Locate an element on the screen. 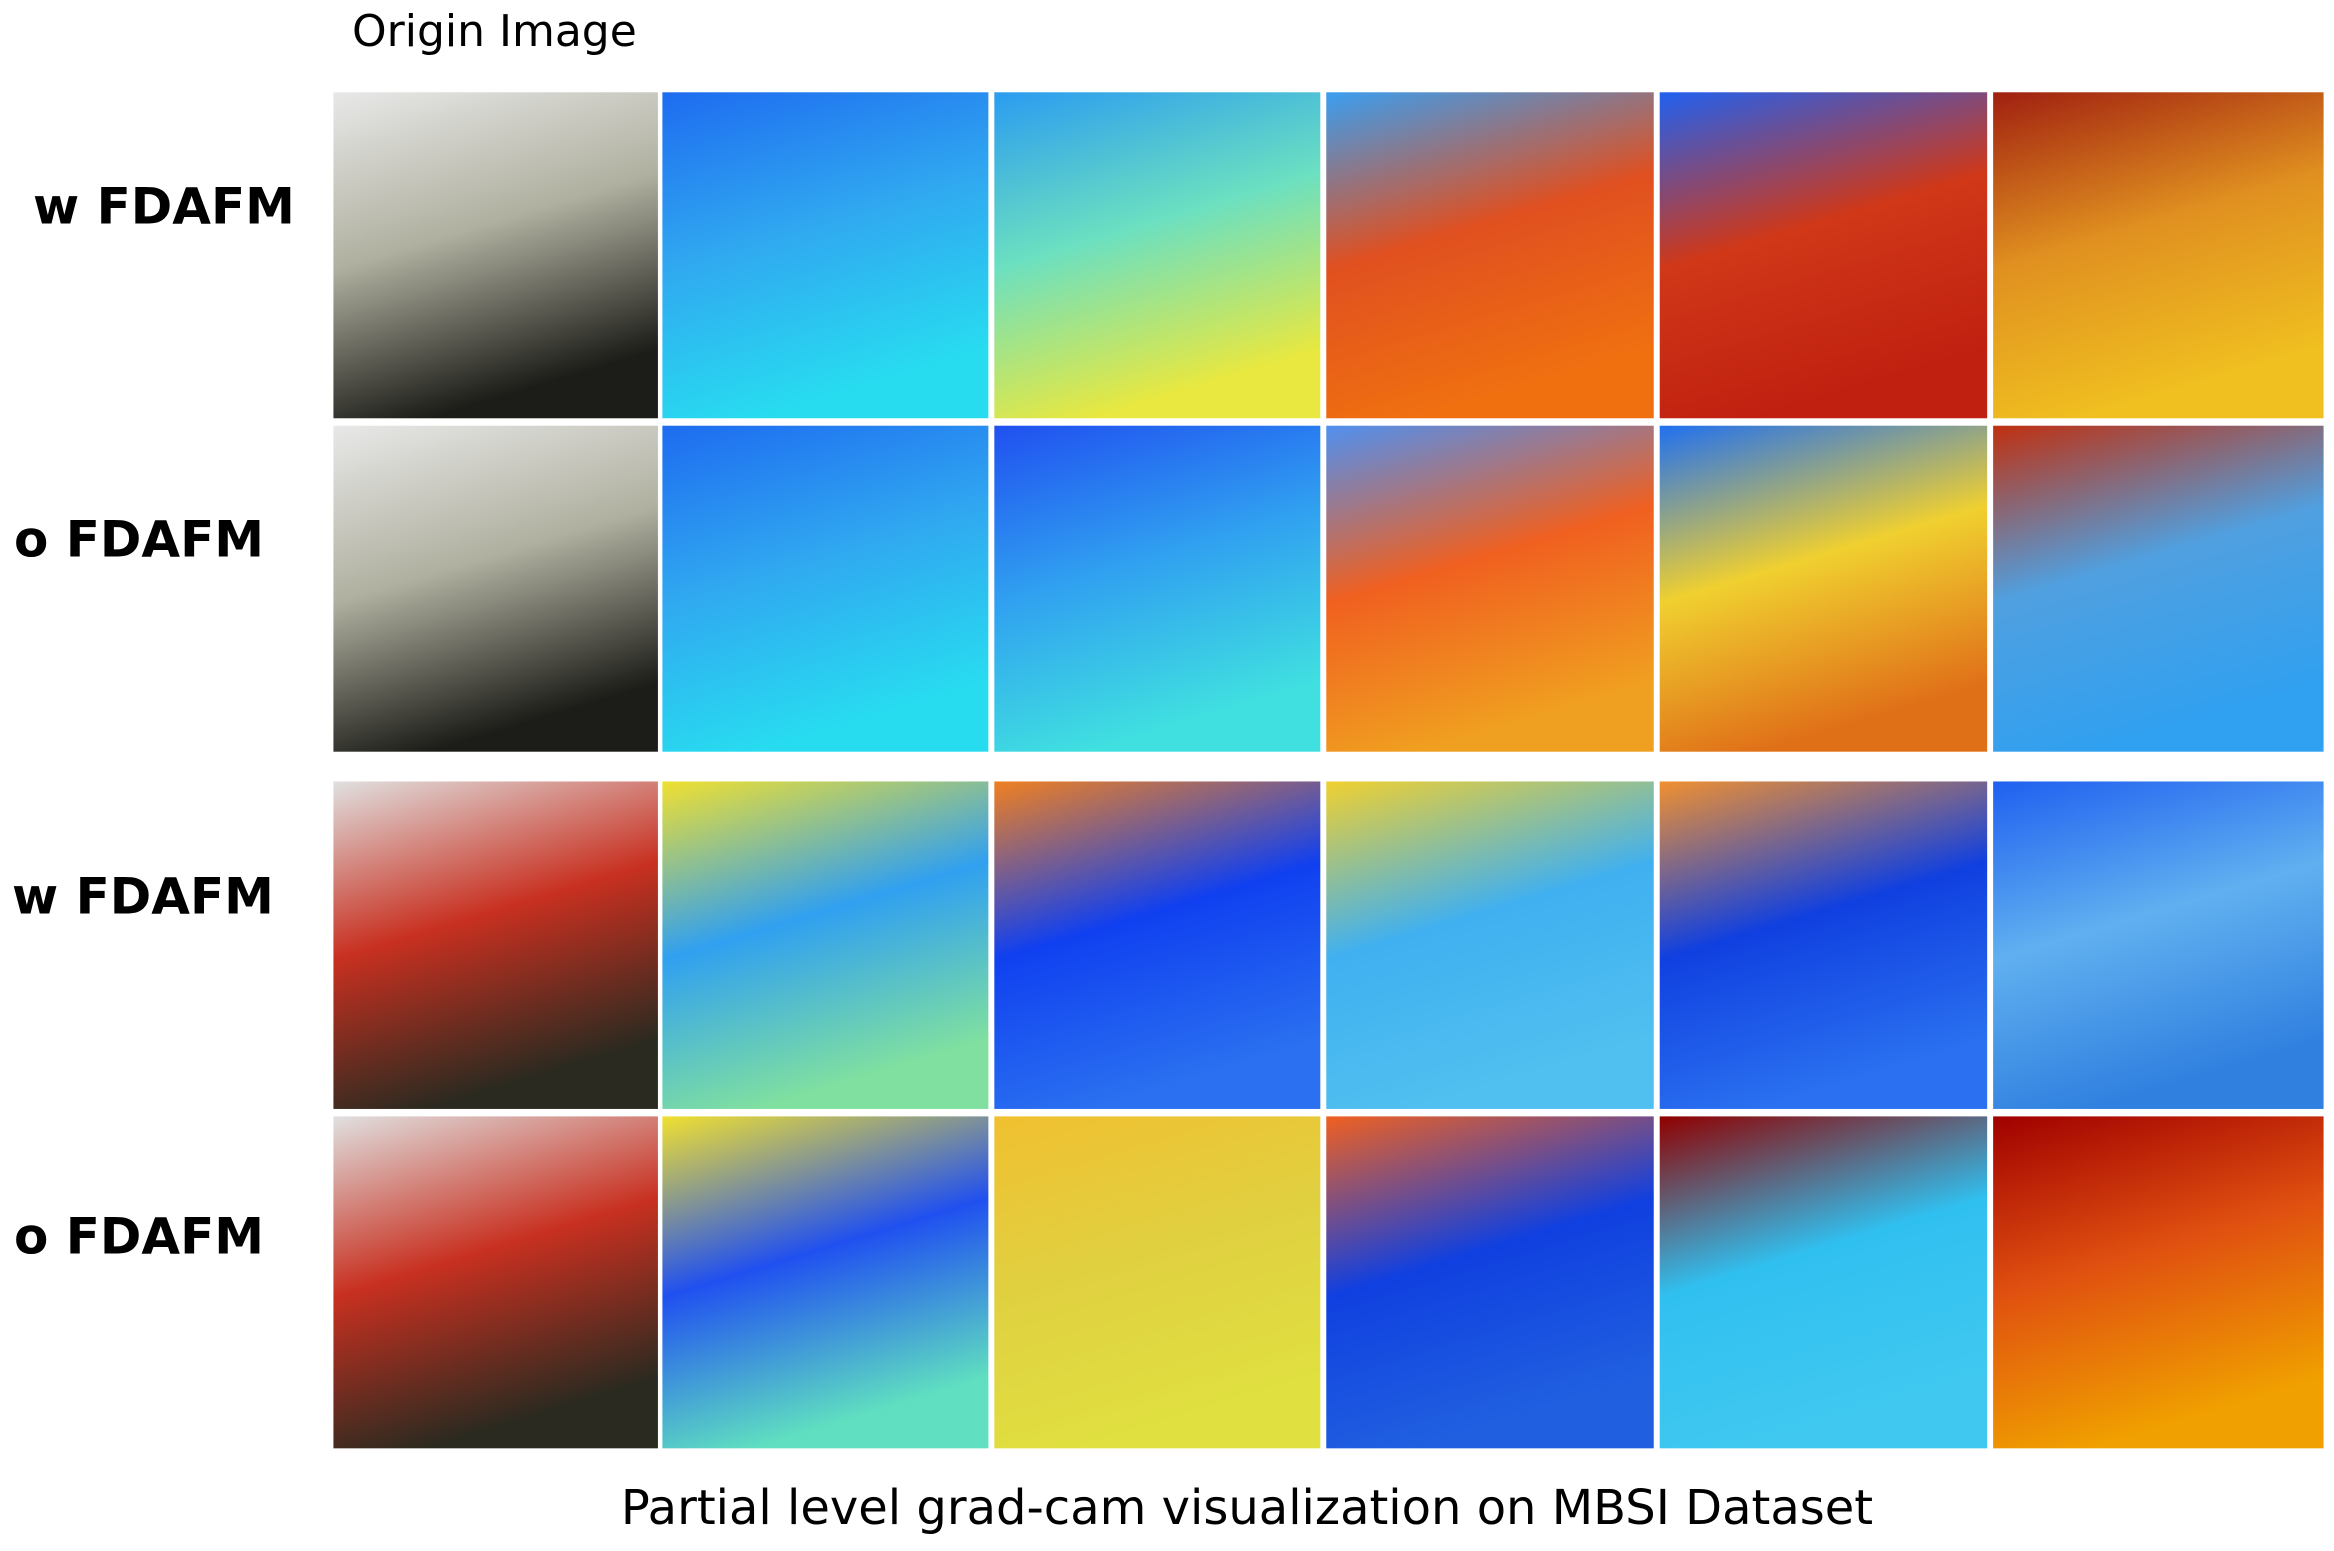  column-title: Origin Image is located at coordinates (494, 31).